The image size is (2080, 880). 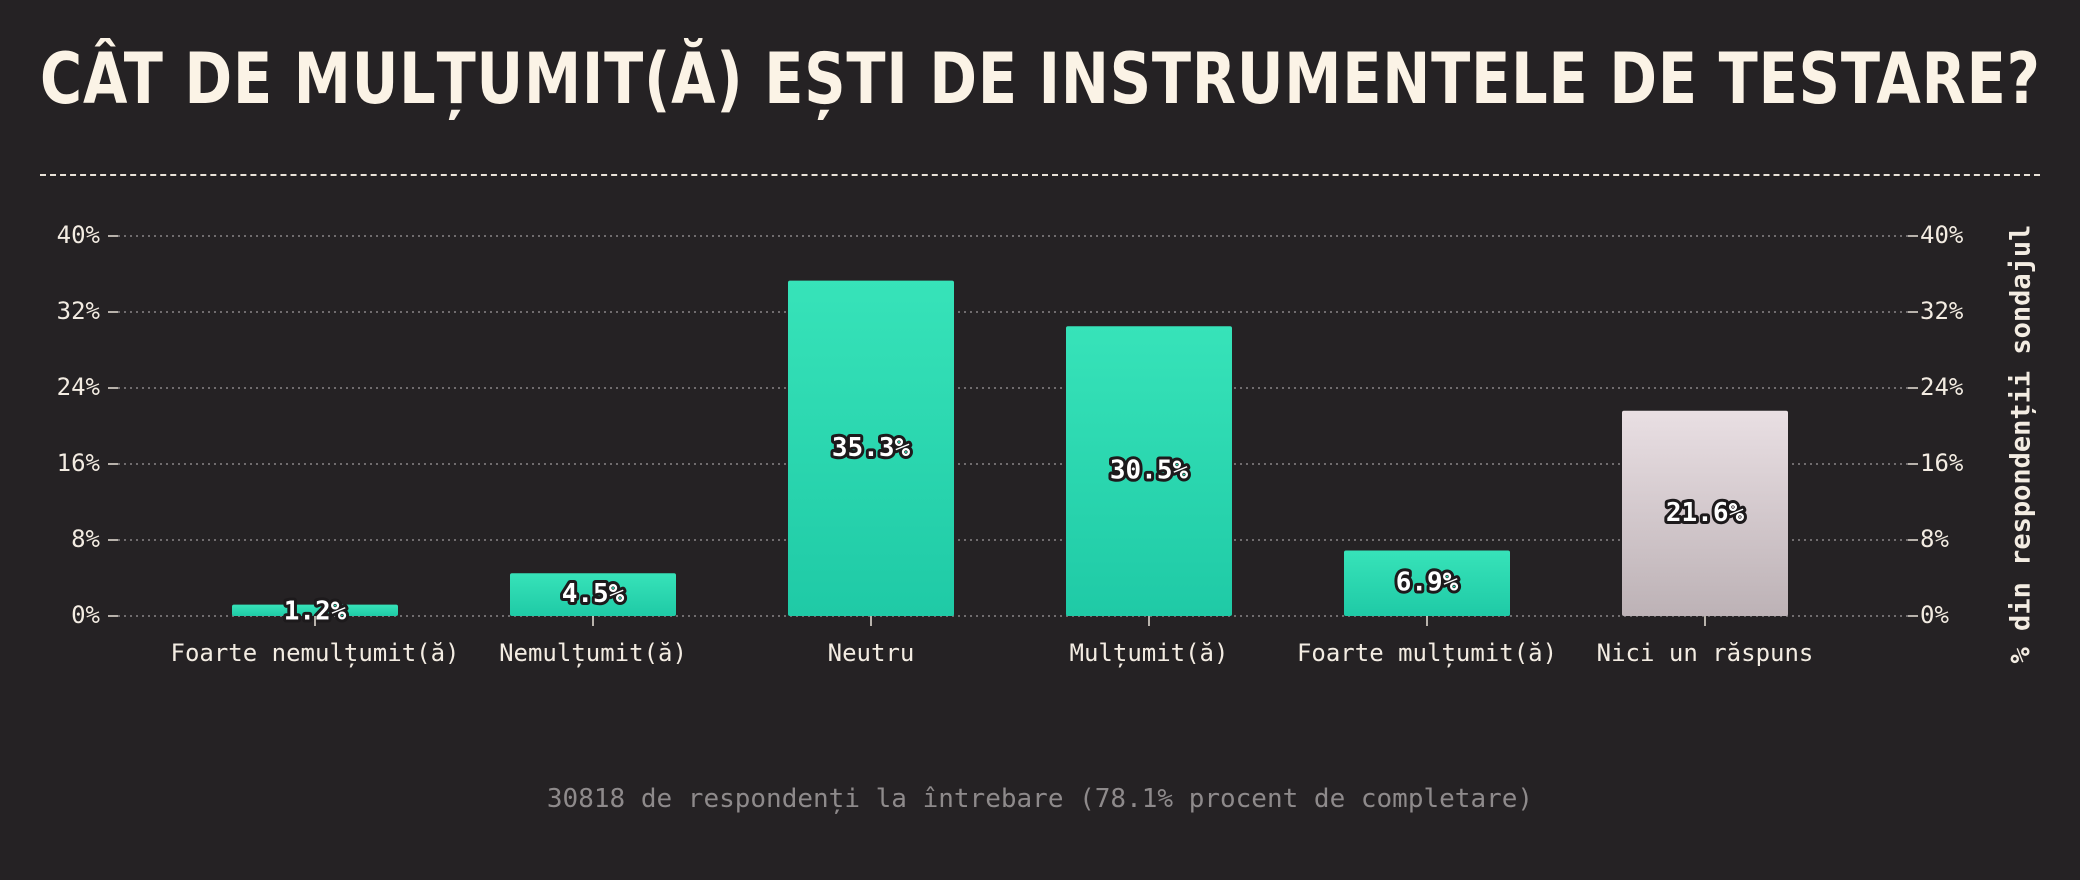 I want to click on bar-value-label: 35.3%, so click(x=871, y=448).